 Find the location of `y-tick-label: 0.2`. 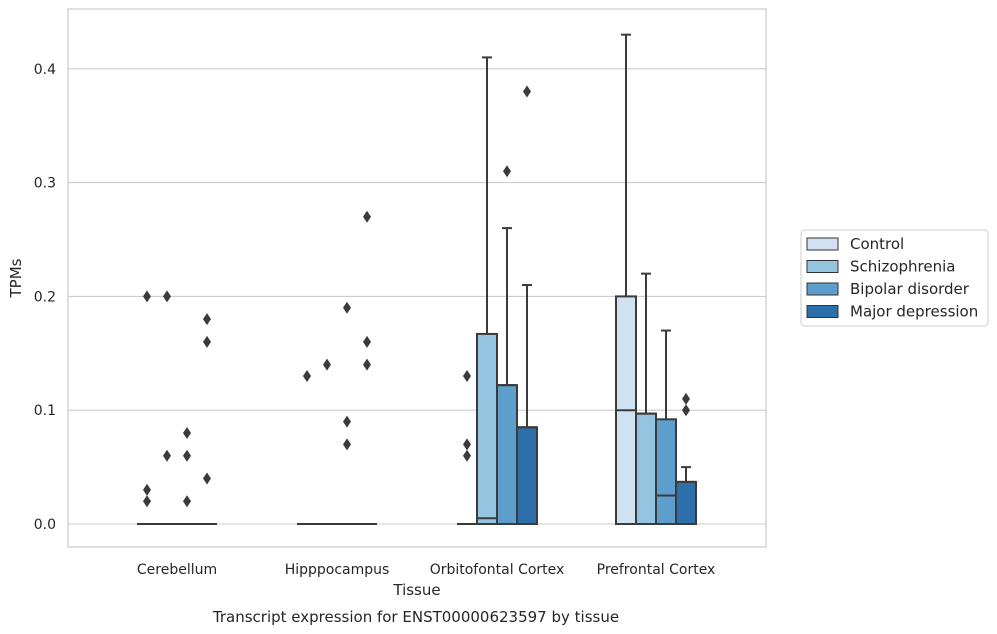

y-tick-label: 0.2 is located at coordinates (45, 297).